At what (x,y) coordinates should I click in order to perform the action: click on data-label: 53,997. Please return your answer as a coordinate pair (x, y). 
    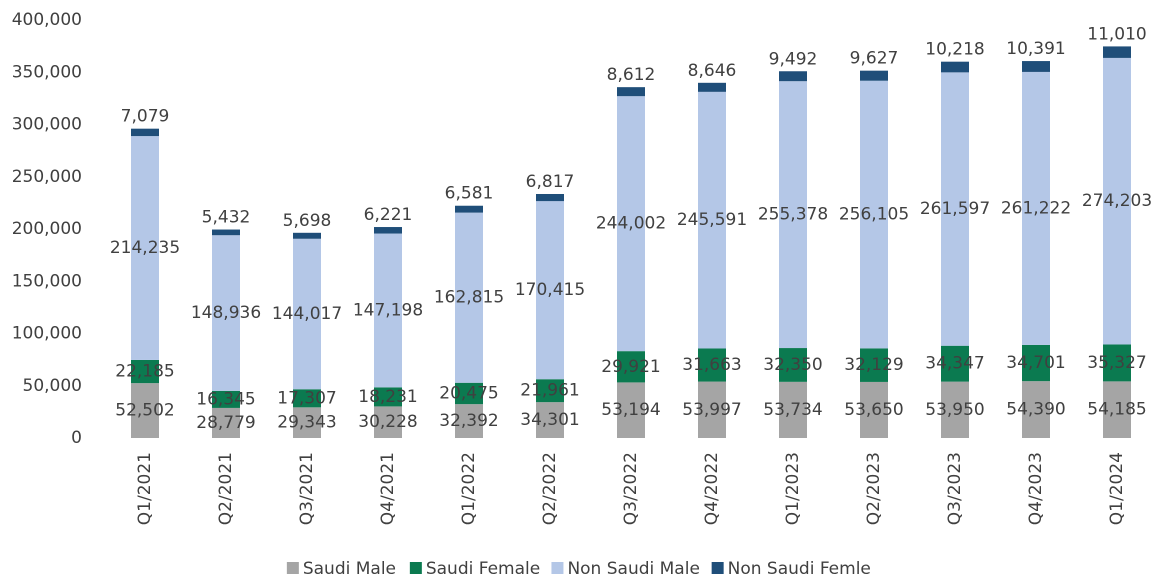
    Looking at the image, I should click on (711, 410).